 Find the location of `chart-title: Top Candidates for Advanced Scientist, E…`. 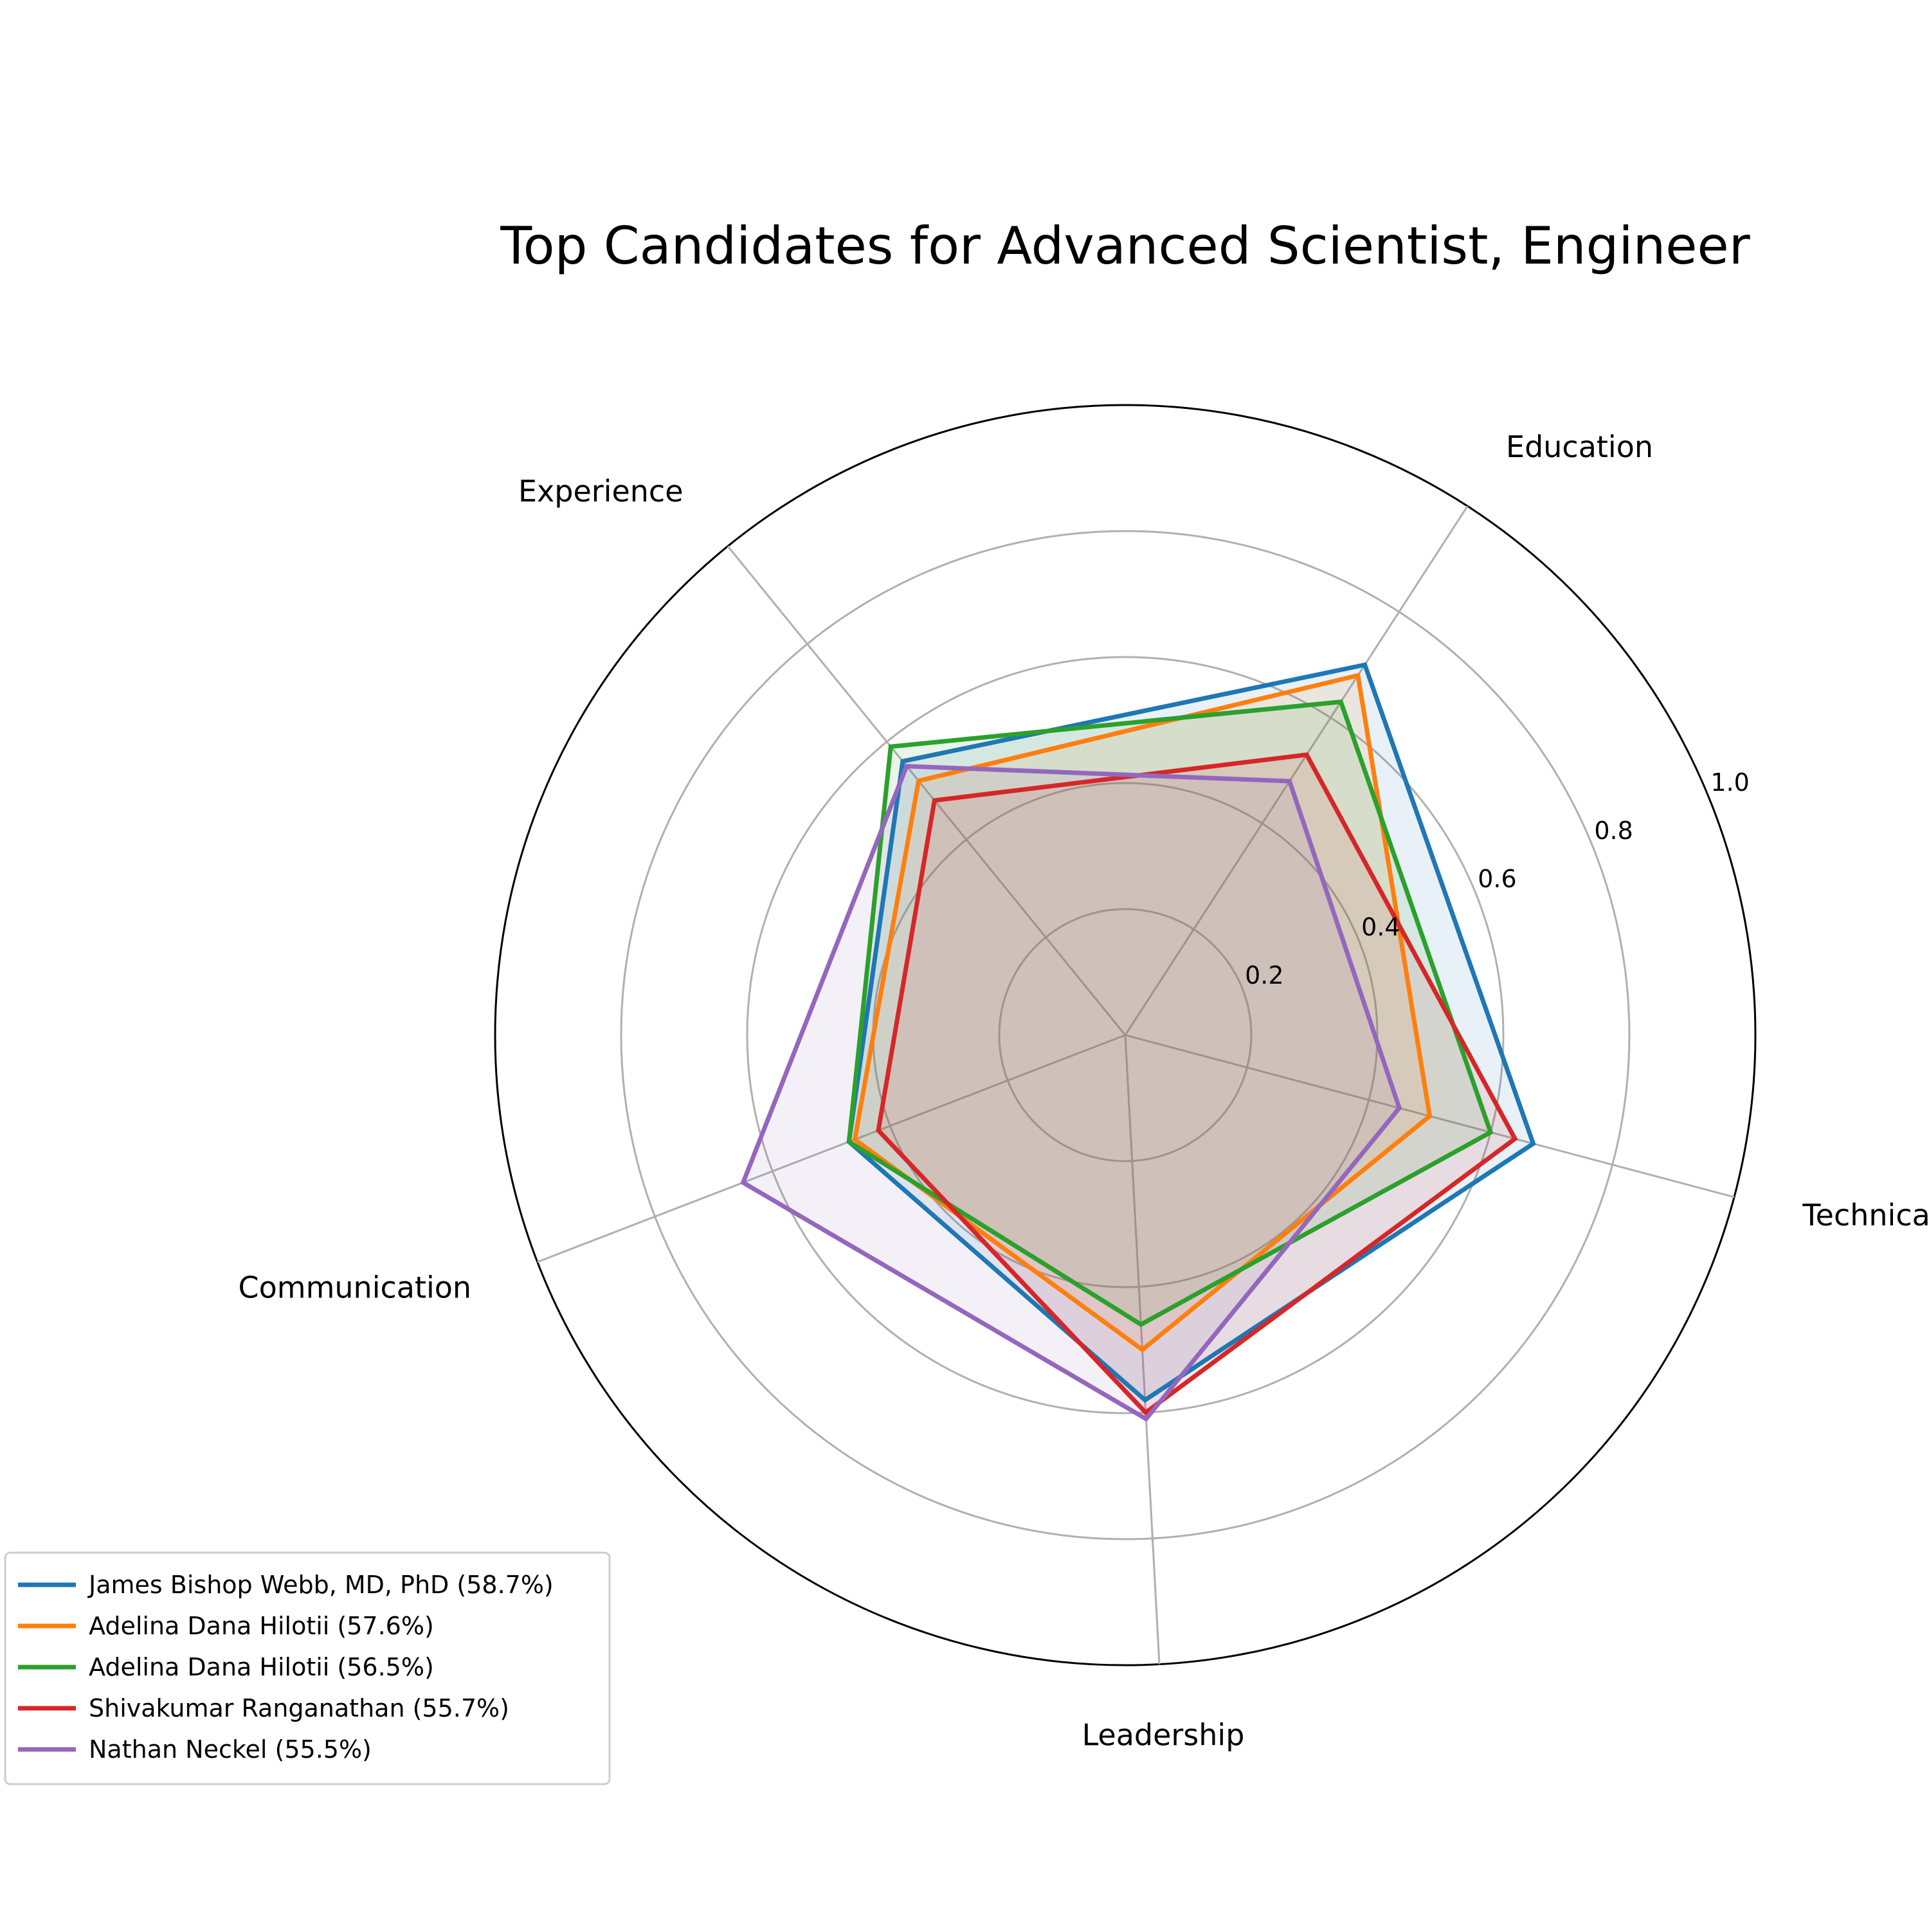

chart-title: Top Candidates for Advanced Scientist, E… is located at coordinates (1125, 246).